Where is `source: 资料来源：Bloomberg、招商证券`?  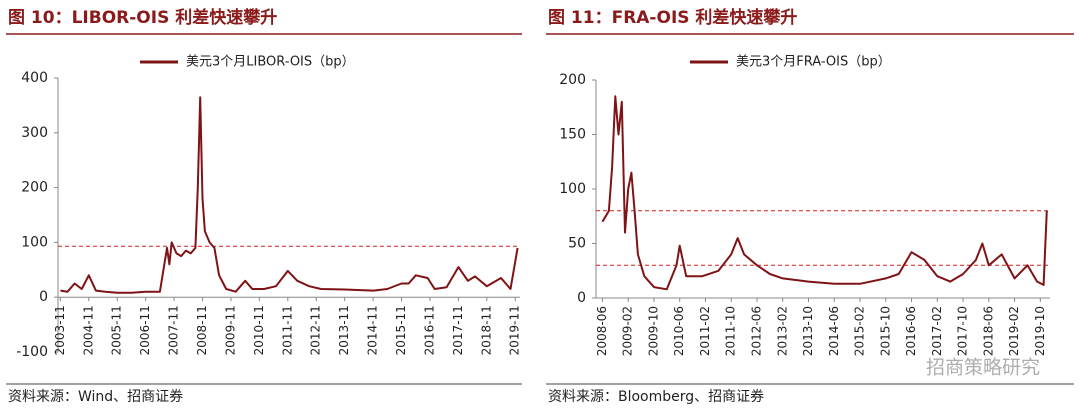 source: 资料来源：Bloomberg、招商证券 is located at coordinates (656, 397).